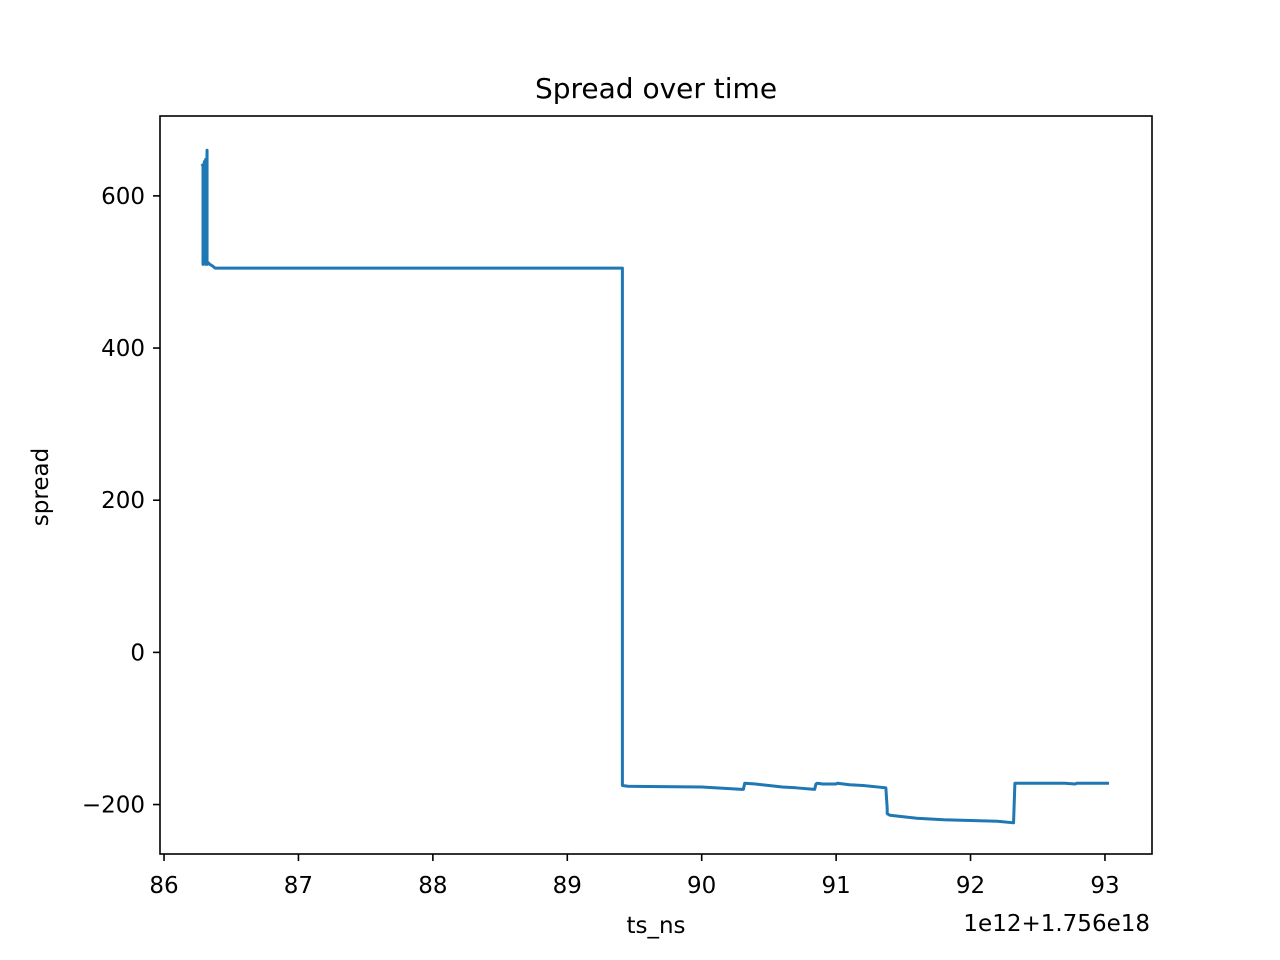 The width and height of the screenshot is (1280, 960). I want to click on y-tick-label: 200, so click(123, 501).